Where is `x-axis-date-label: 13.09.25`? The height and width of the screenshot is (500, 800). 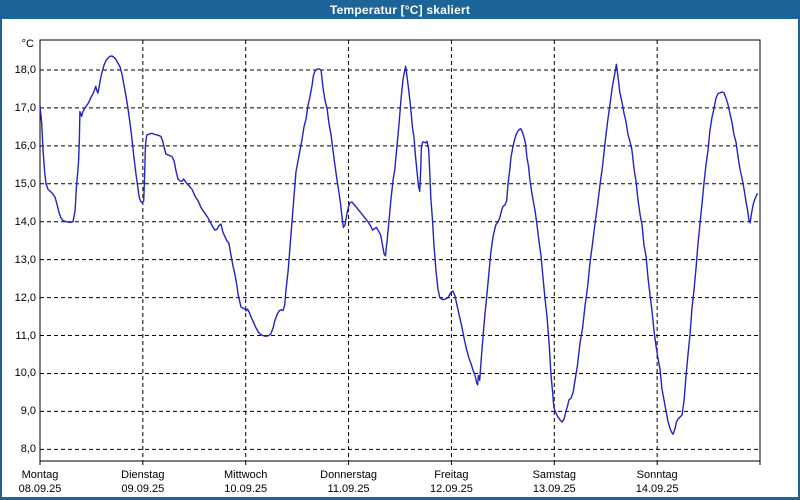 x-axis-date-label: 13.09.25 is located at coordinates (554, 489).